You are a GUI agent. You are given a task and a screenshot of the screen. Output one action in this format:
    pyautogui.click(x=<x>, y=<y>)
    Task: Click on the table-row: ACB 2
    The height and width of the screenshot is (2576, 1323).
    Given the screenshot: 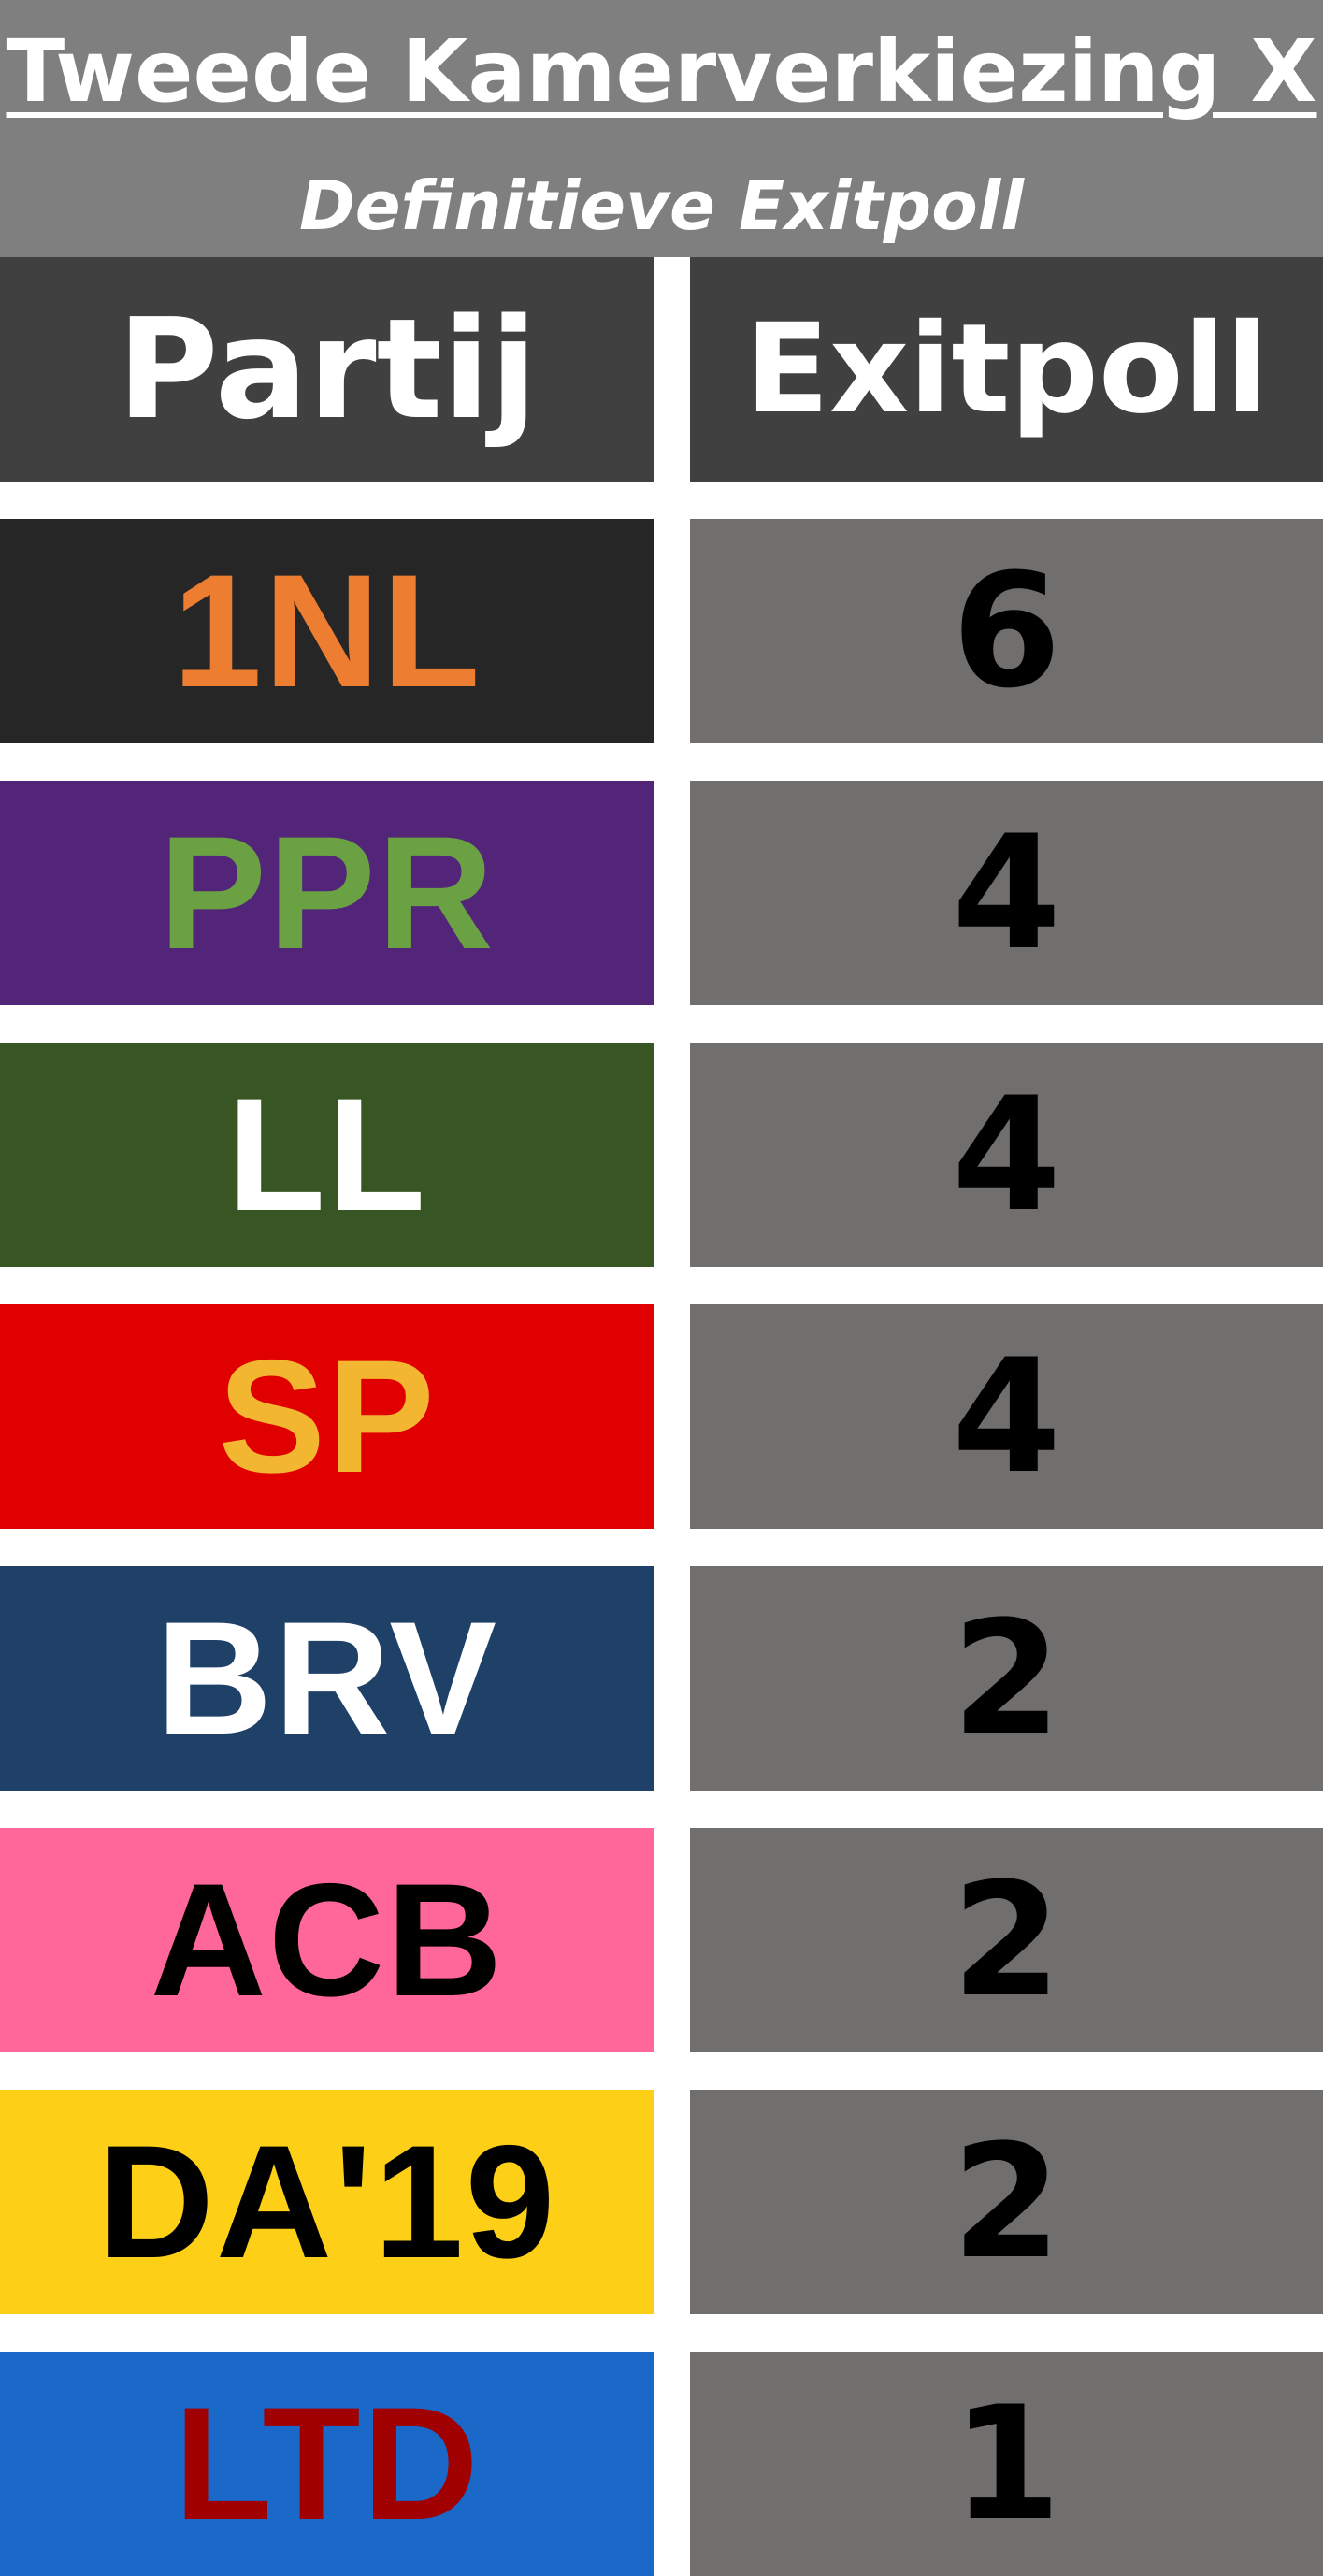 What is the action you would take?
    pyautogui.click(x=661, y=1940)
    